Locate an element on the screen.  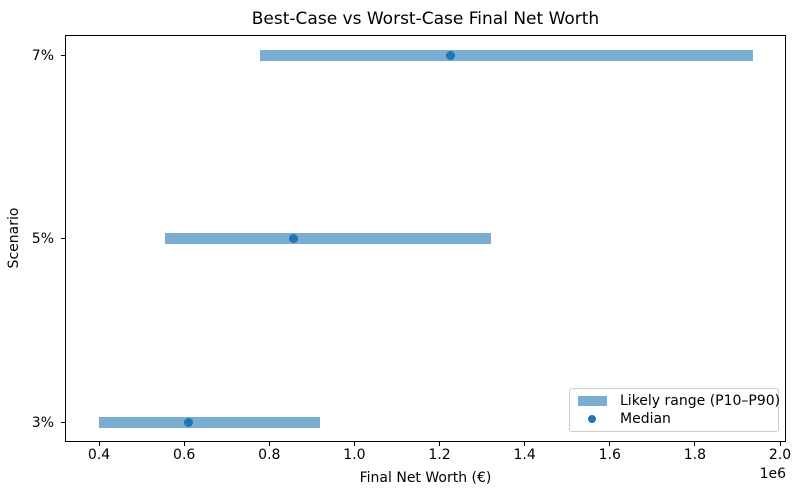
range-patch-icon is located at coordinates (592, 401).